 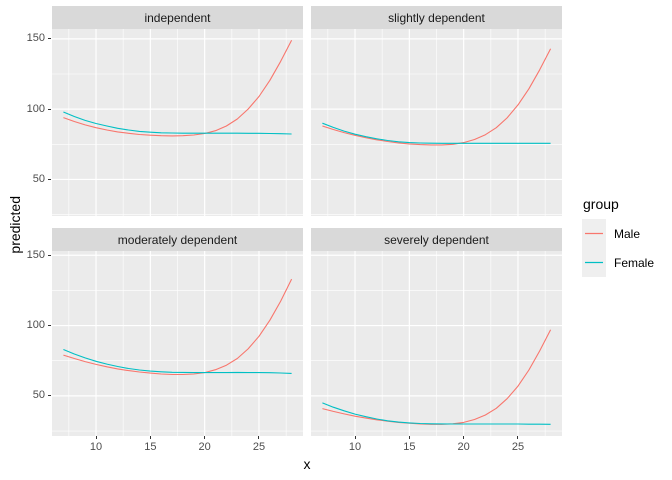 I want to click on legend-item-female: Female, so click(x=618, y=262).